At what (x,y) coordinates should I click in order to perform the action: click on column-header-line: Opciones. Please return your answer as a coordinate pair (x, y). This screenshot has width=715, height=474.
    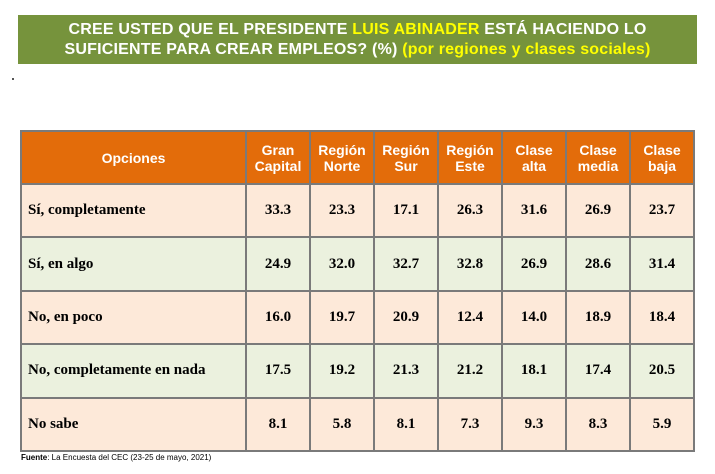
    Looking at the image, I should click on (133, 157).